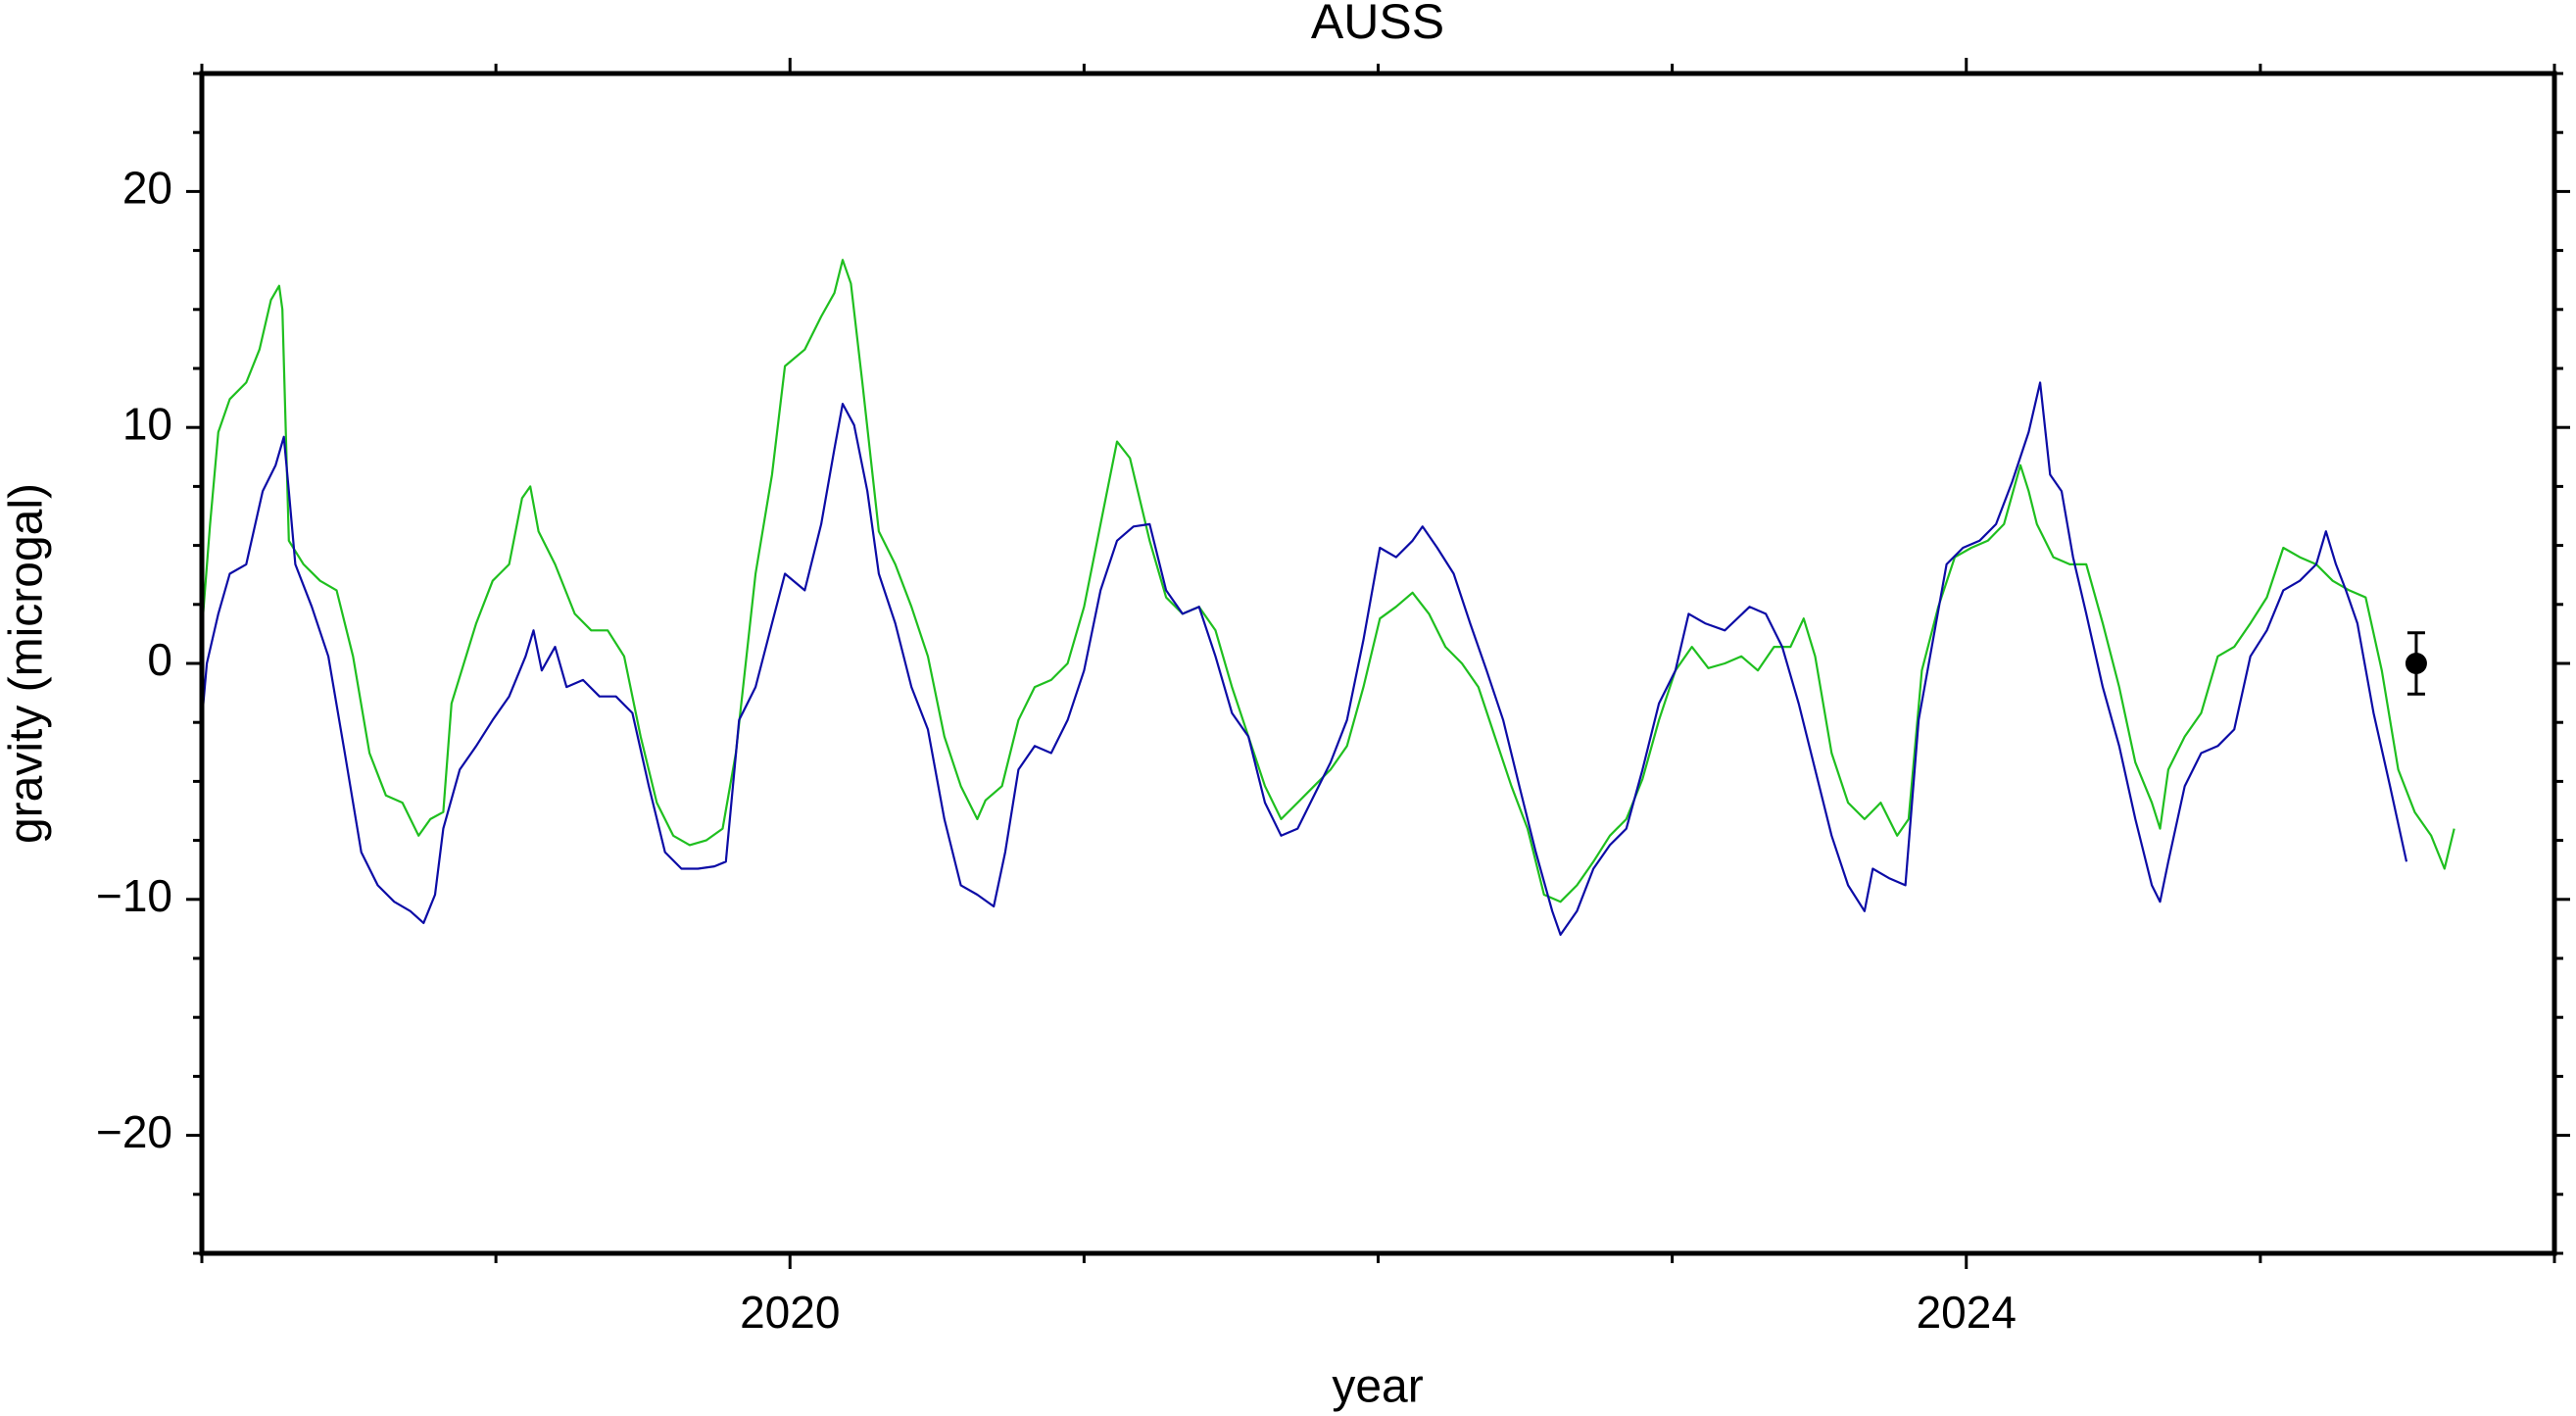 The height and width of the screenshot is (1416, 2576). What do you see at coordinates (147, 188) in the screenshot?
I see `y-tick-label: 20` at bounding box center [147, 188].